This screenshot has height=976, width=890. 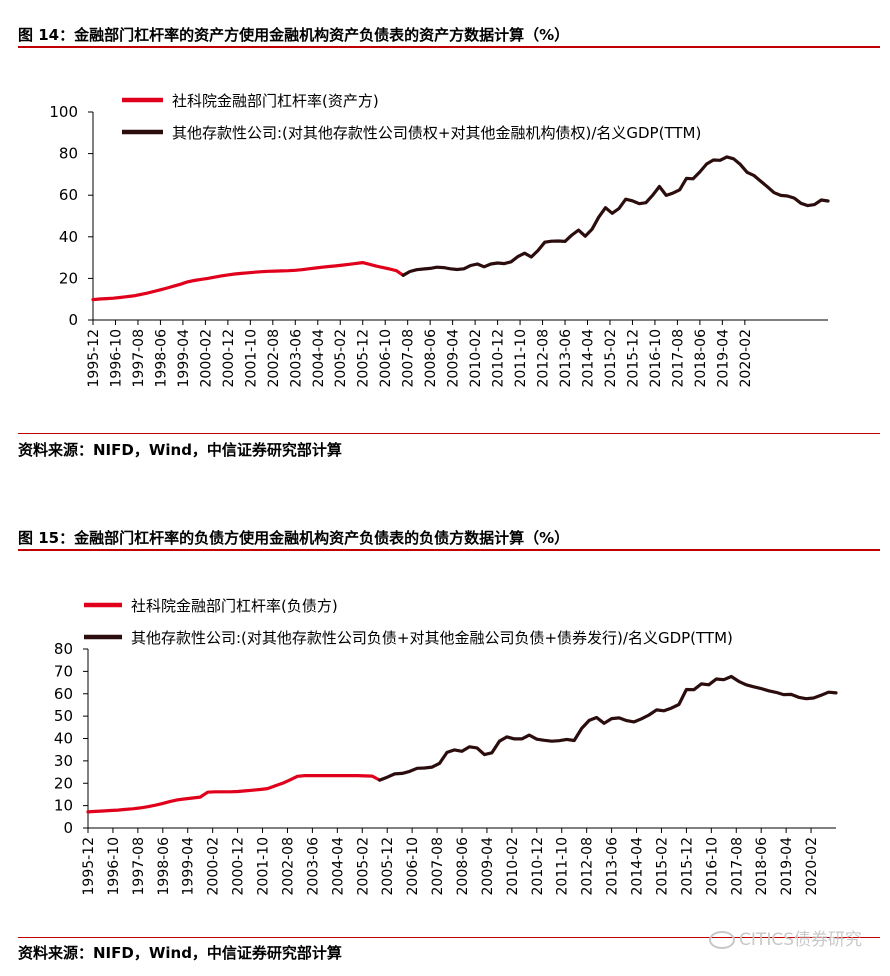 I want to click on chart-1-x-tick-label: 2017-08, so click(x=737, y=866).